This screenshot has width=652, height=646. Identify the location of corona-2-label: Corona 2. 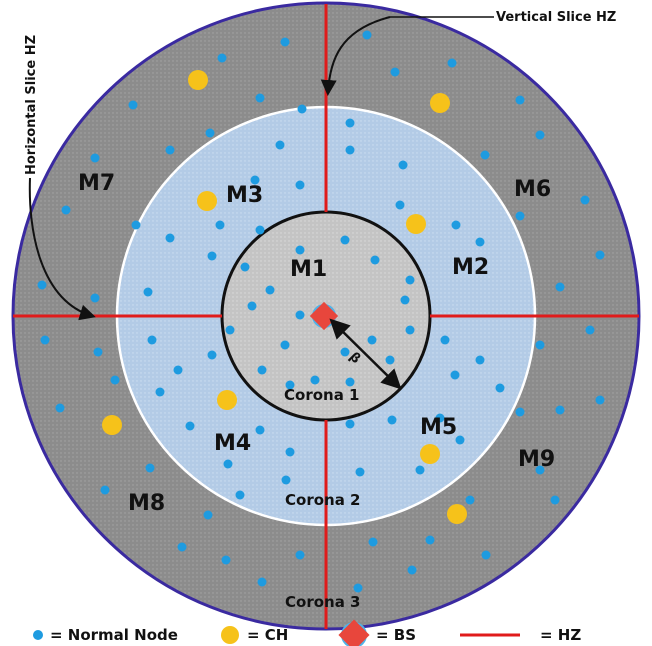
(322, 500).